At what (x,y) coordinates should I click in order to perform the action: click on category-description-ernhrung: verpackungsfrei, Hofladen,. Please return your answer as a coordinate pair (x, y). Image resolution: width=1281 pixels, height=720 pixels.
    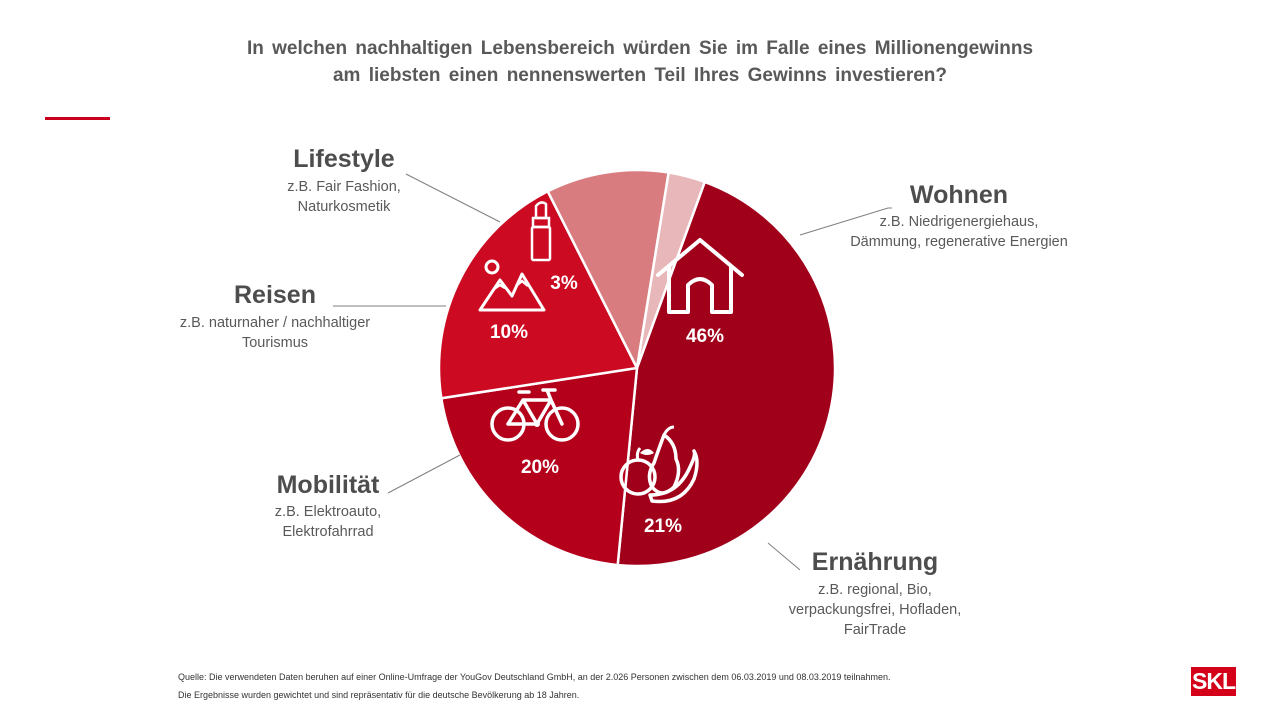
    Looking at the image, I should click on (875, 610).